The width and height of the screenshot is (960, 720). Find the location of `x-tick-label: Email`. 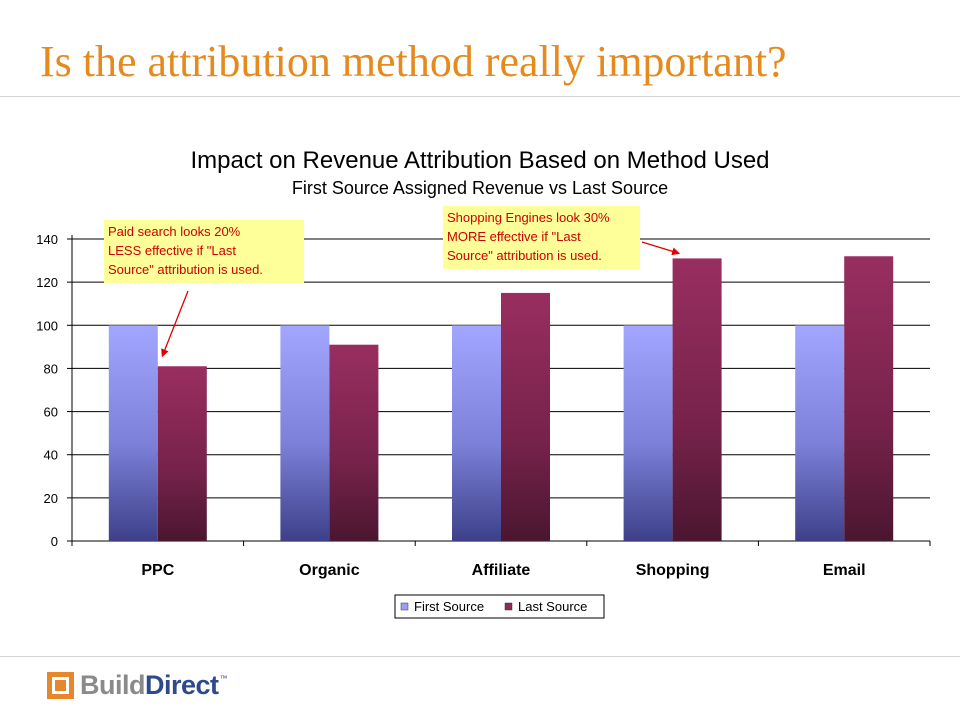

x-tick-label: Email is located at coordinates (844, 570).